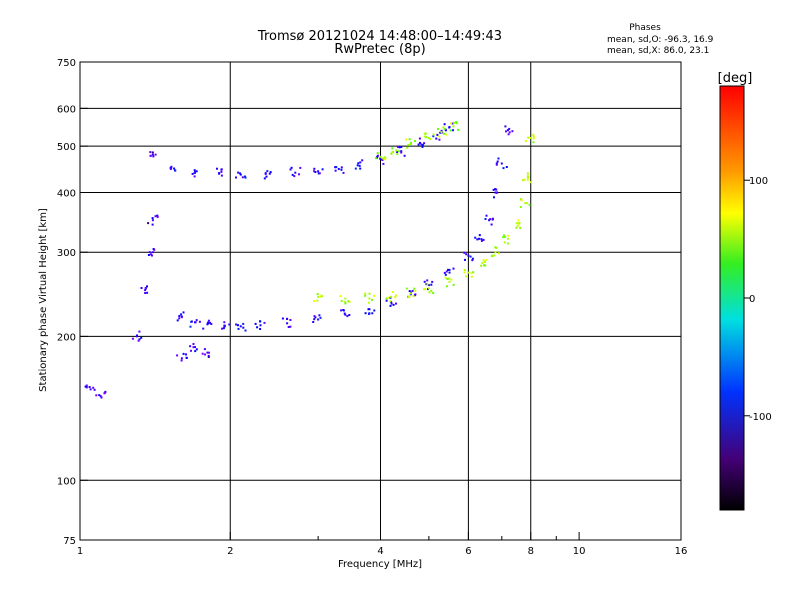 This screenshot has height=600, width=800. I want to click on colorbar-tick-label: -100, so click(760, 417).